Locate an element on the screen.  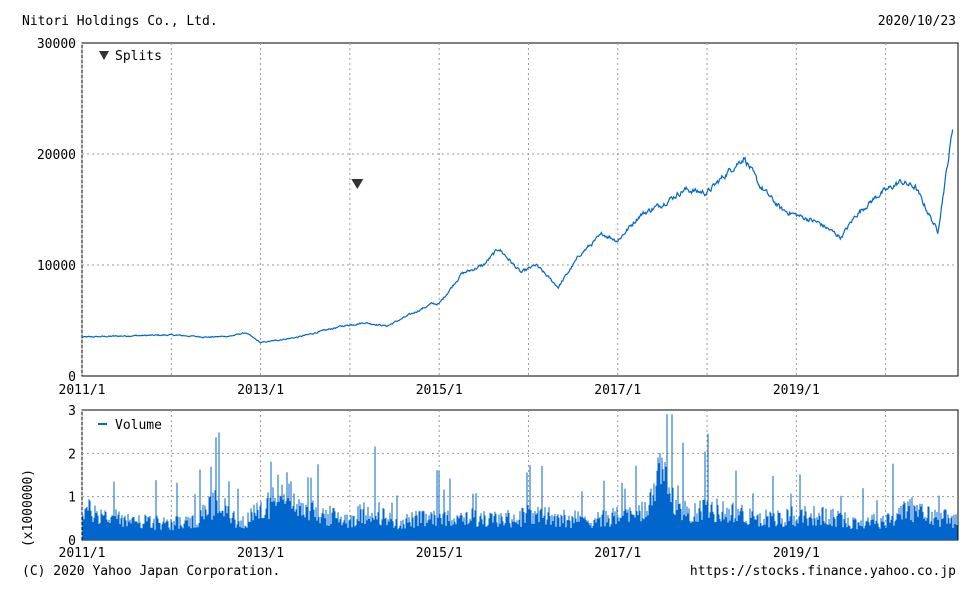
price-legend: Splits is located at coordinates (130, 56).